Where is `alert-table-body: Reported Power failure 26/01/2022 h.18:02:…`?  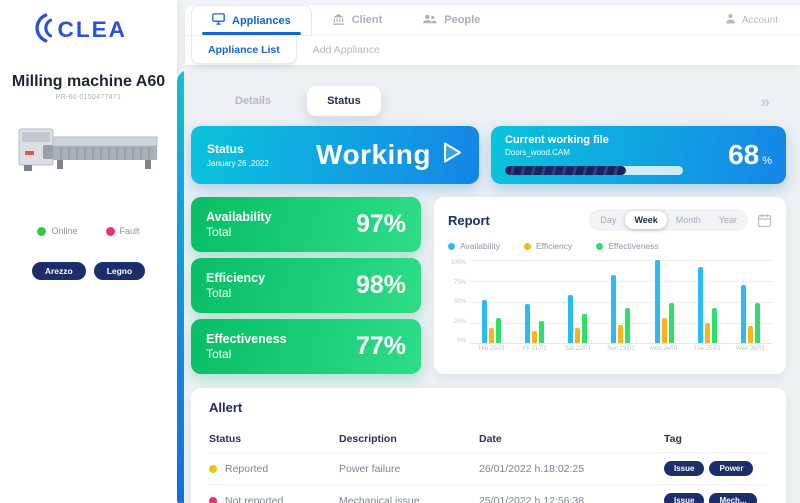
alert-table-body: Reported Power failure 26/01/2022 h.18:02:… is located at coordinates (488, 478).